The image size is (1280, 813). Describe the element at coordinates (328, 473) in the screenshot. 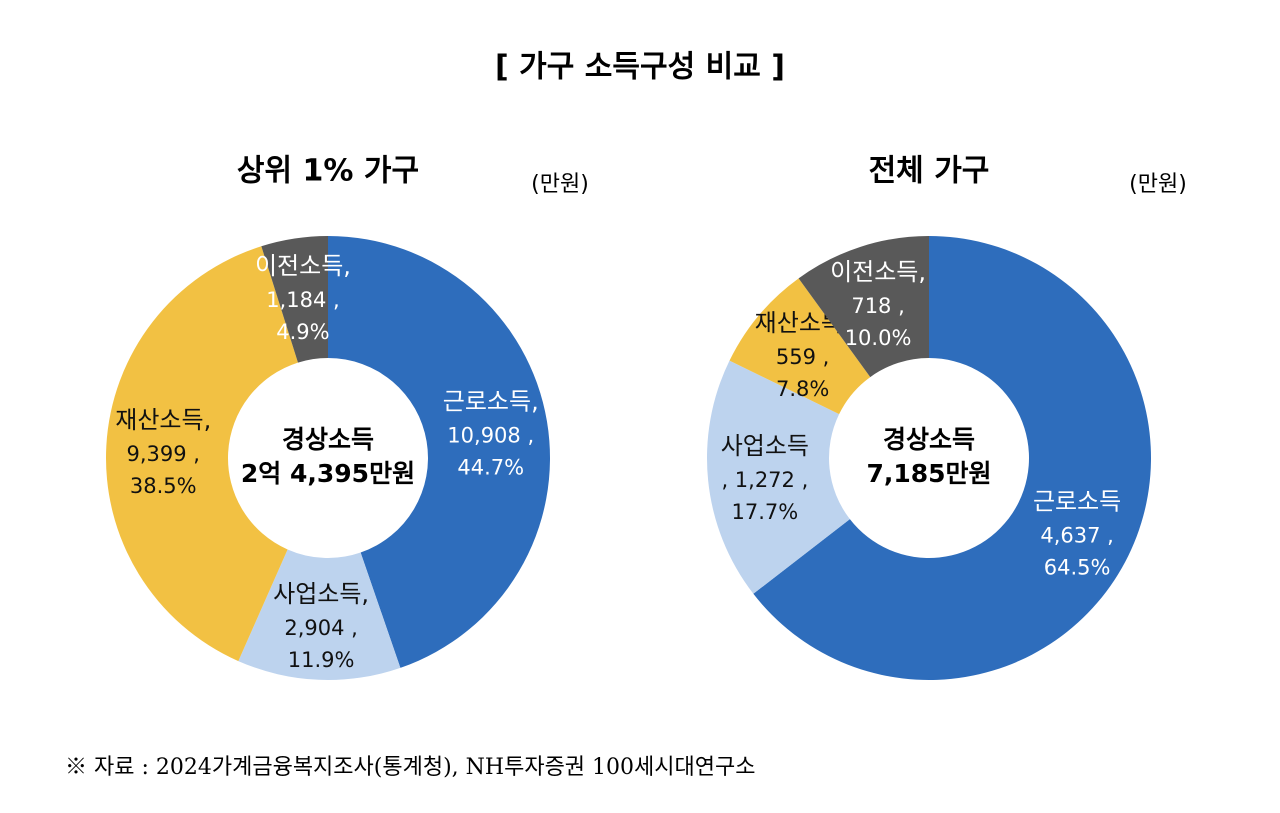

I see `center-label: 2억 4,395만원` at that location.